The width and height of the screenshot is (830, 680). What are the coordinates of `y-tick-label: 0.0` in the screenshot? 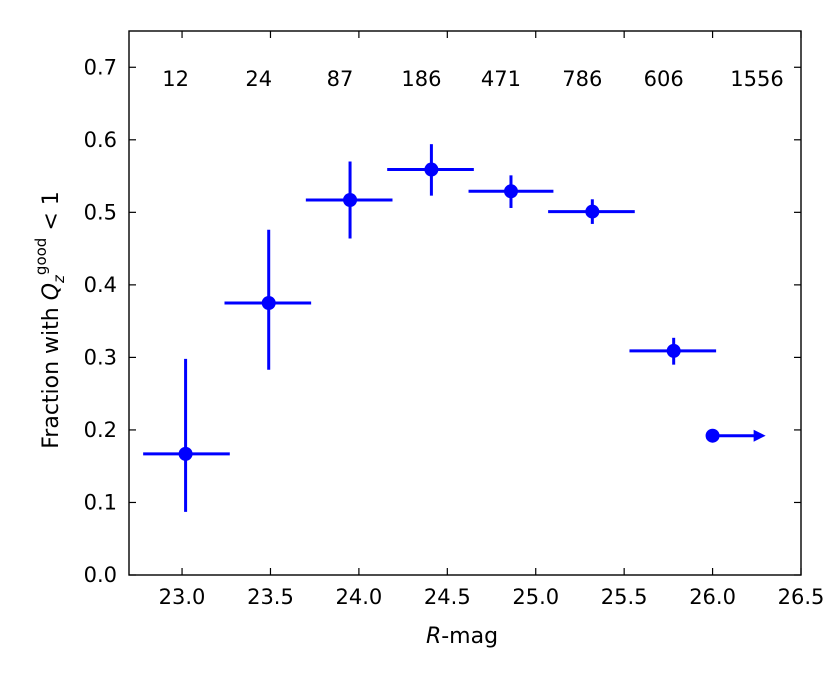 It's located at (100, 575).